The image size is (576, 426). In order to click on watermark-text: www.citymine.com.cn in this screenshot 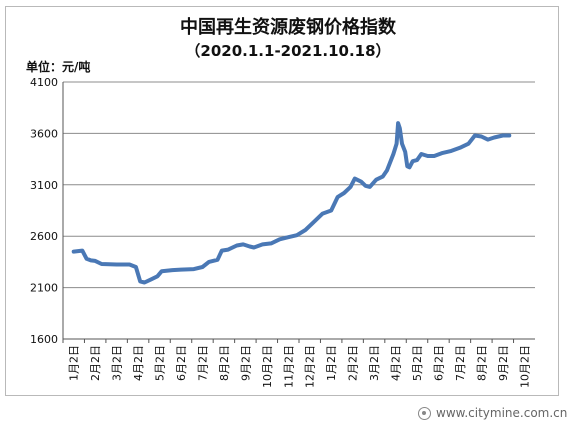, I will do `click(502, 413)`.